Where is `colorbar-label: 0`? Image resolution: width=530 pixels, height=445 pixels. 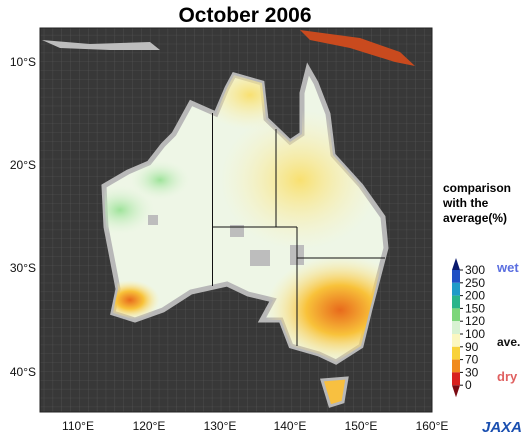
colorbar-label: 0 is located at coordinates (468, 385).